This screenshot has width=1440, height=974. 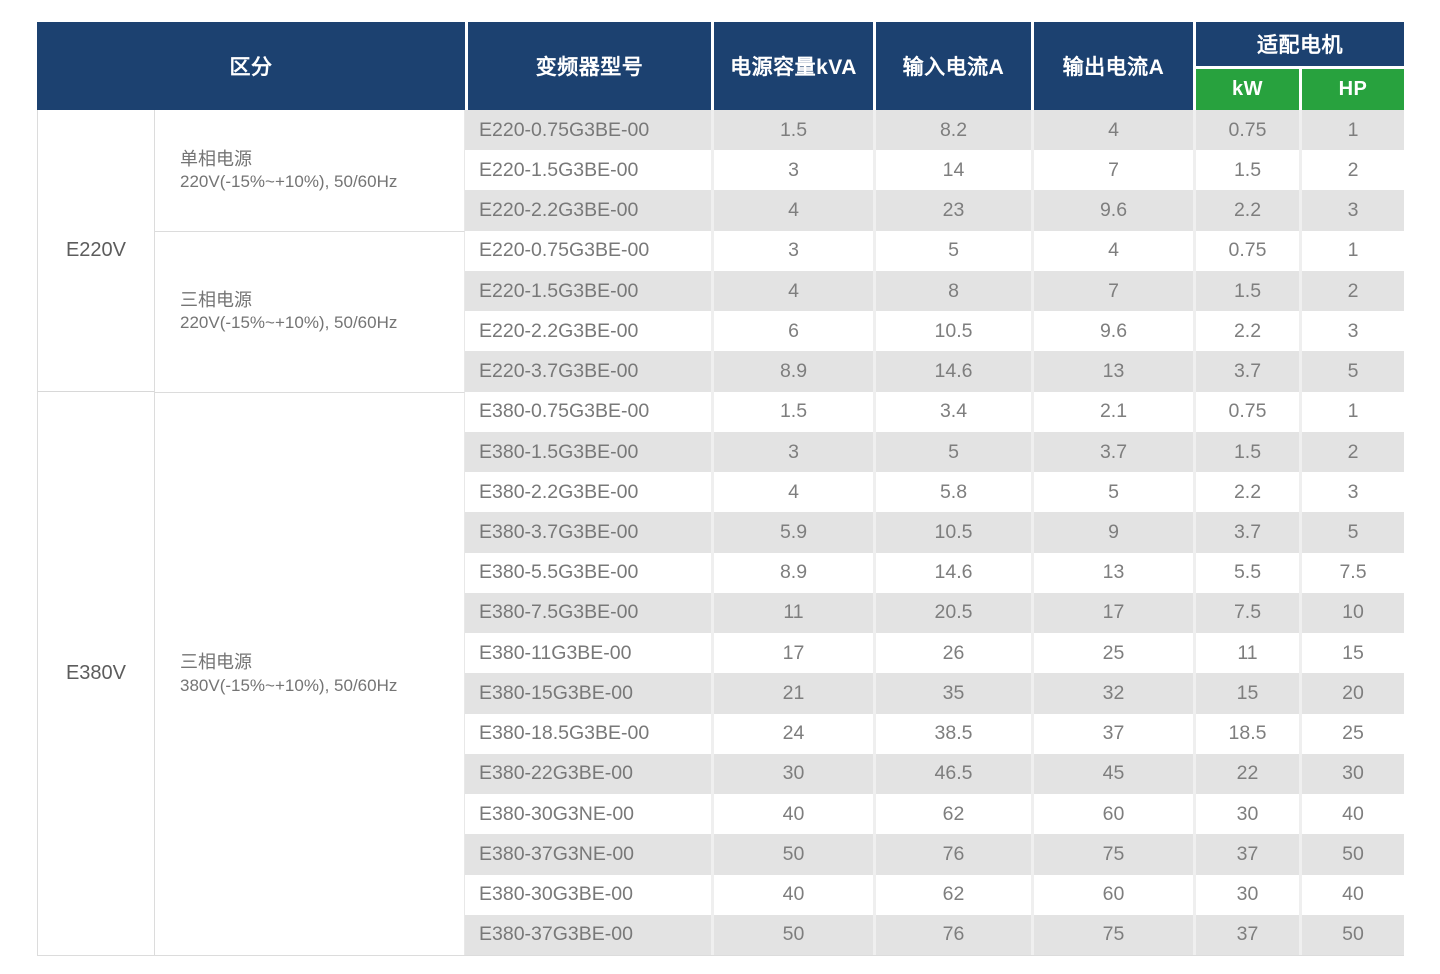 What do you see at coordinates (1351, 693) in the screenshot?
I see `motor-hp-cell: 20` at bounding box center [1351, 693].